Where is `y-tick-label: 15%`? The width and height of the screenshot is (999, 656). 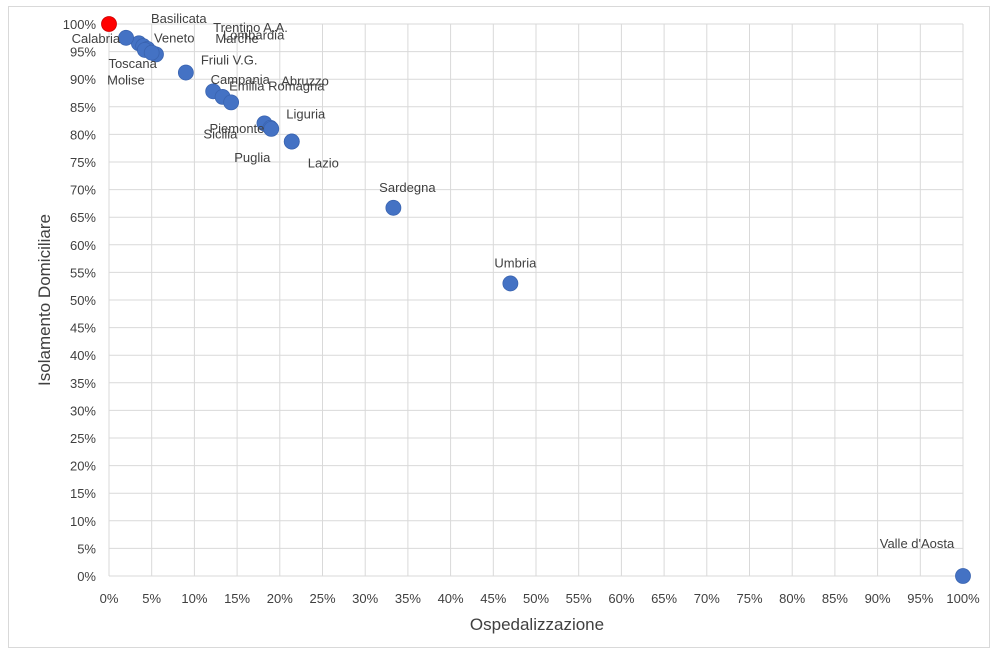 y-tick-label: 15% is located at coordinates (83, 493).